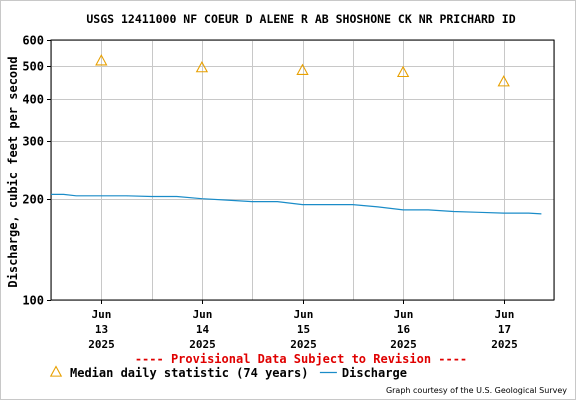  Describe the element at coordinates (56, 371) in the screenshot. I see `legend-median-symbol` at that location.